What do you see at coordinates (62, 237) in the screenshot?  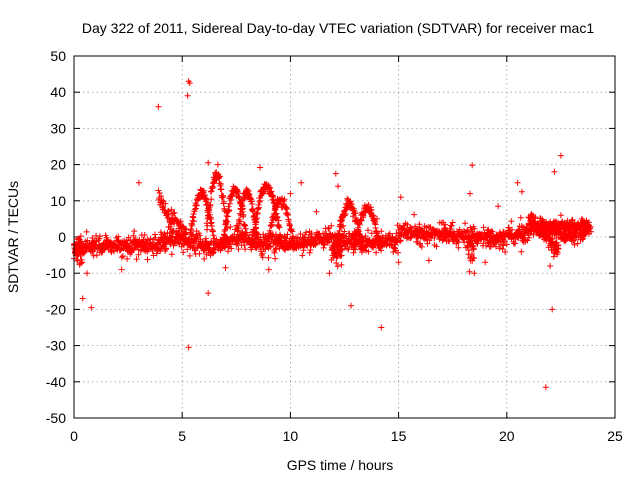 I see `y-tick-label: 0` at bounding box center [62, 237].